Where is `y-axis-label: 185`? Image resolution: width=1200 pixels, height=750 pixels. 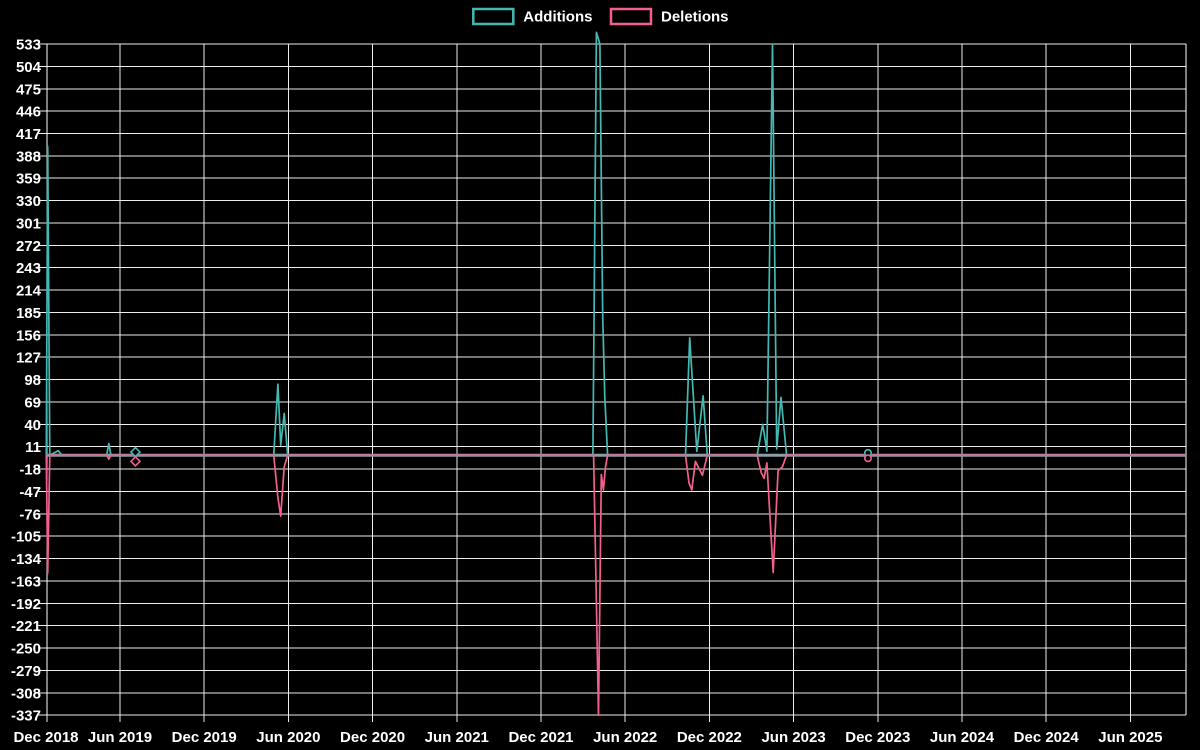
y-axis-label: 185 is located at coordinates (28, 313).